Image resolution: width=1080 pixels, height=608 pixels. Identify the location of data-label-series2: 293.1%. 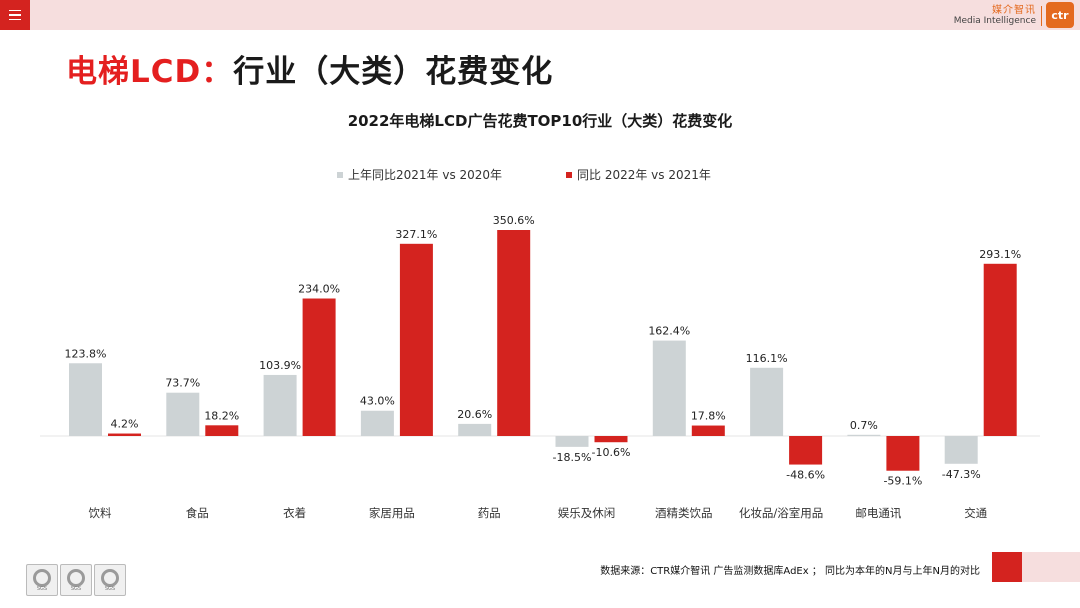
(1000, 254).